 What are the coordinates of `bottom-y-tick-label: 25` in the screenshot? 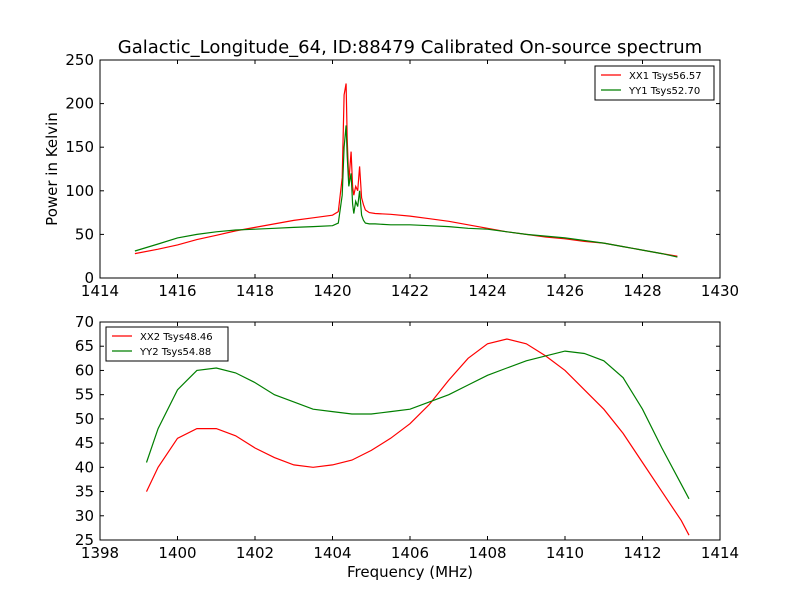 It's located at (84, 540).